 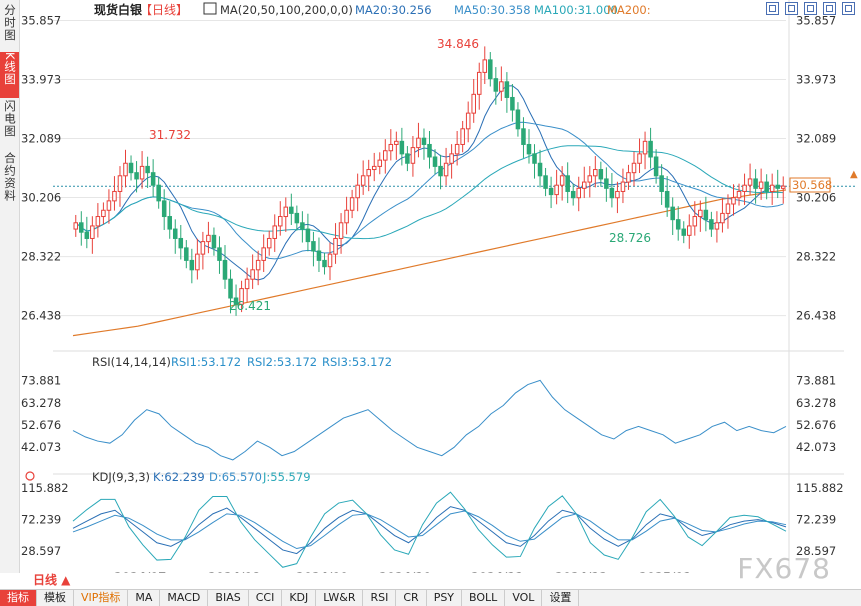 What do you see at coordinates (429, 420) in the screenshot?
I see `rsi-lines` at bounding box center [429, 420].